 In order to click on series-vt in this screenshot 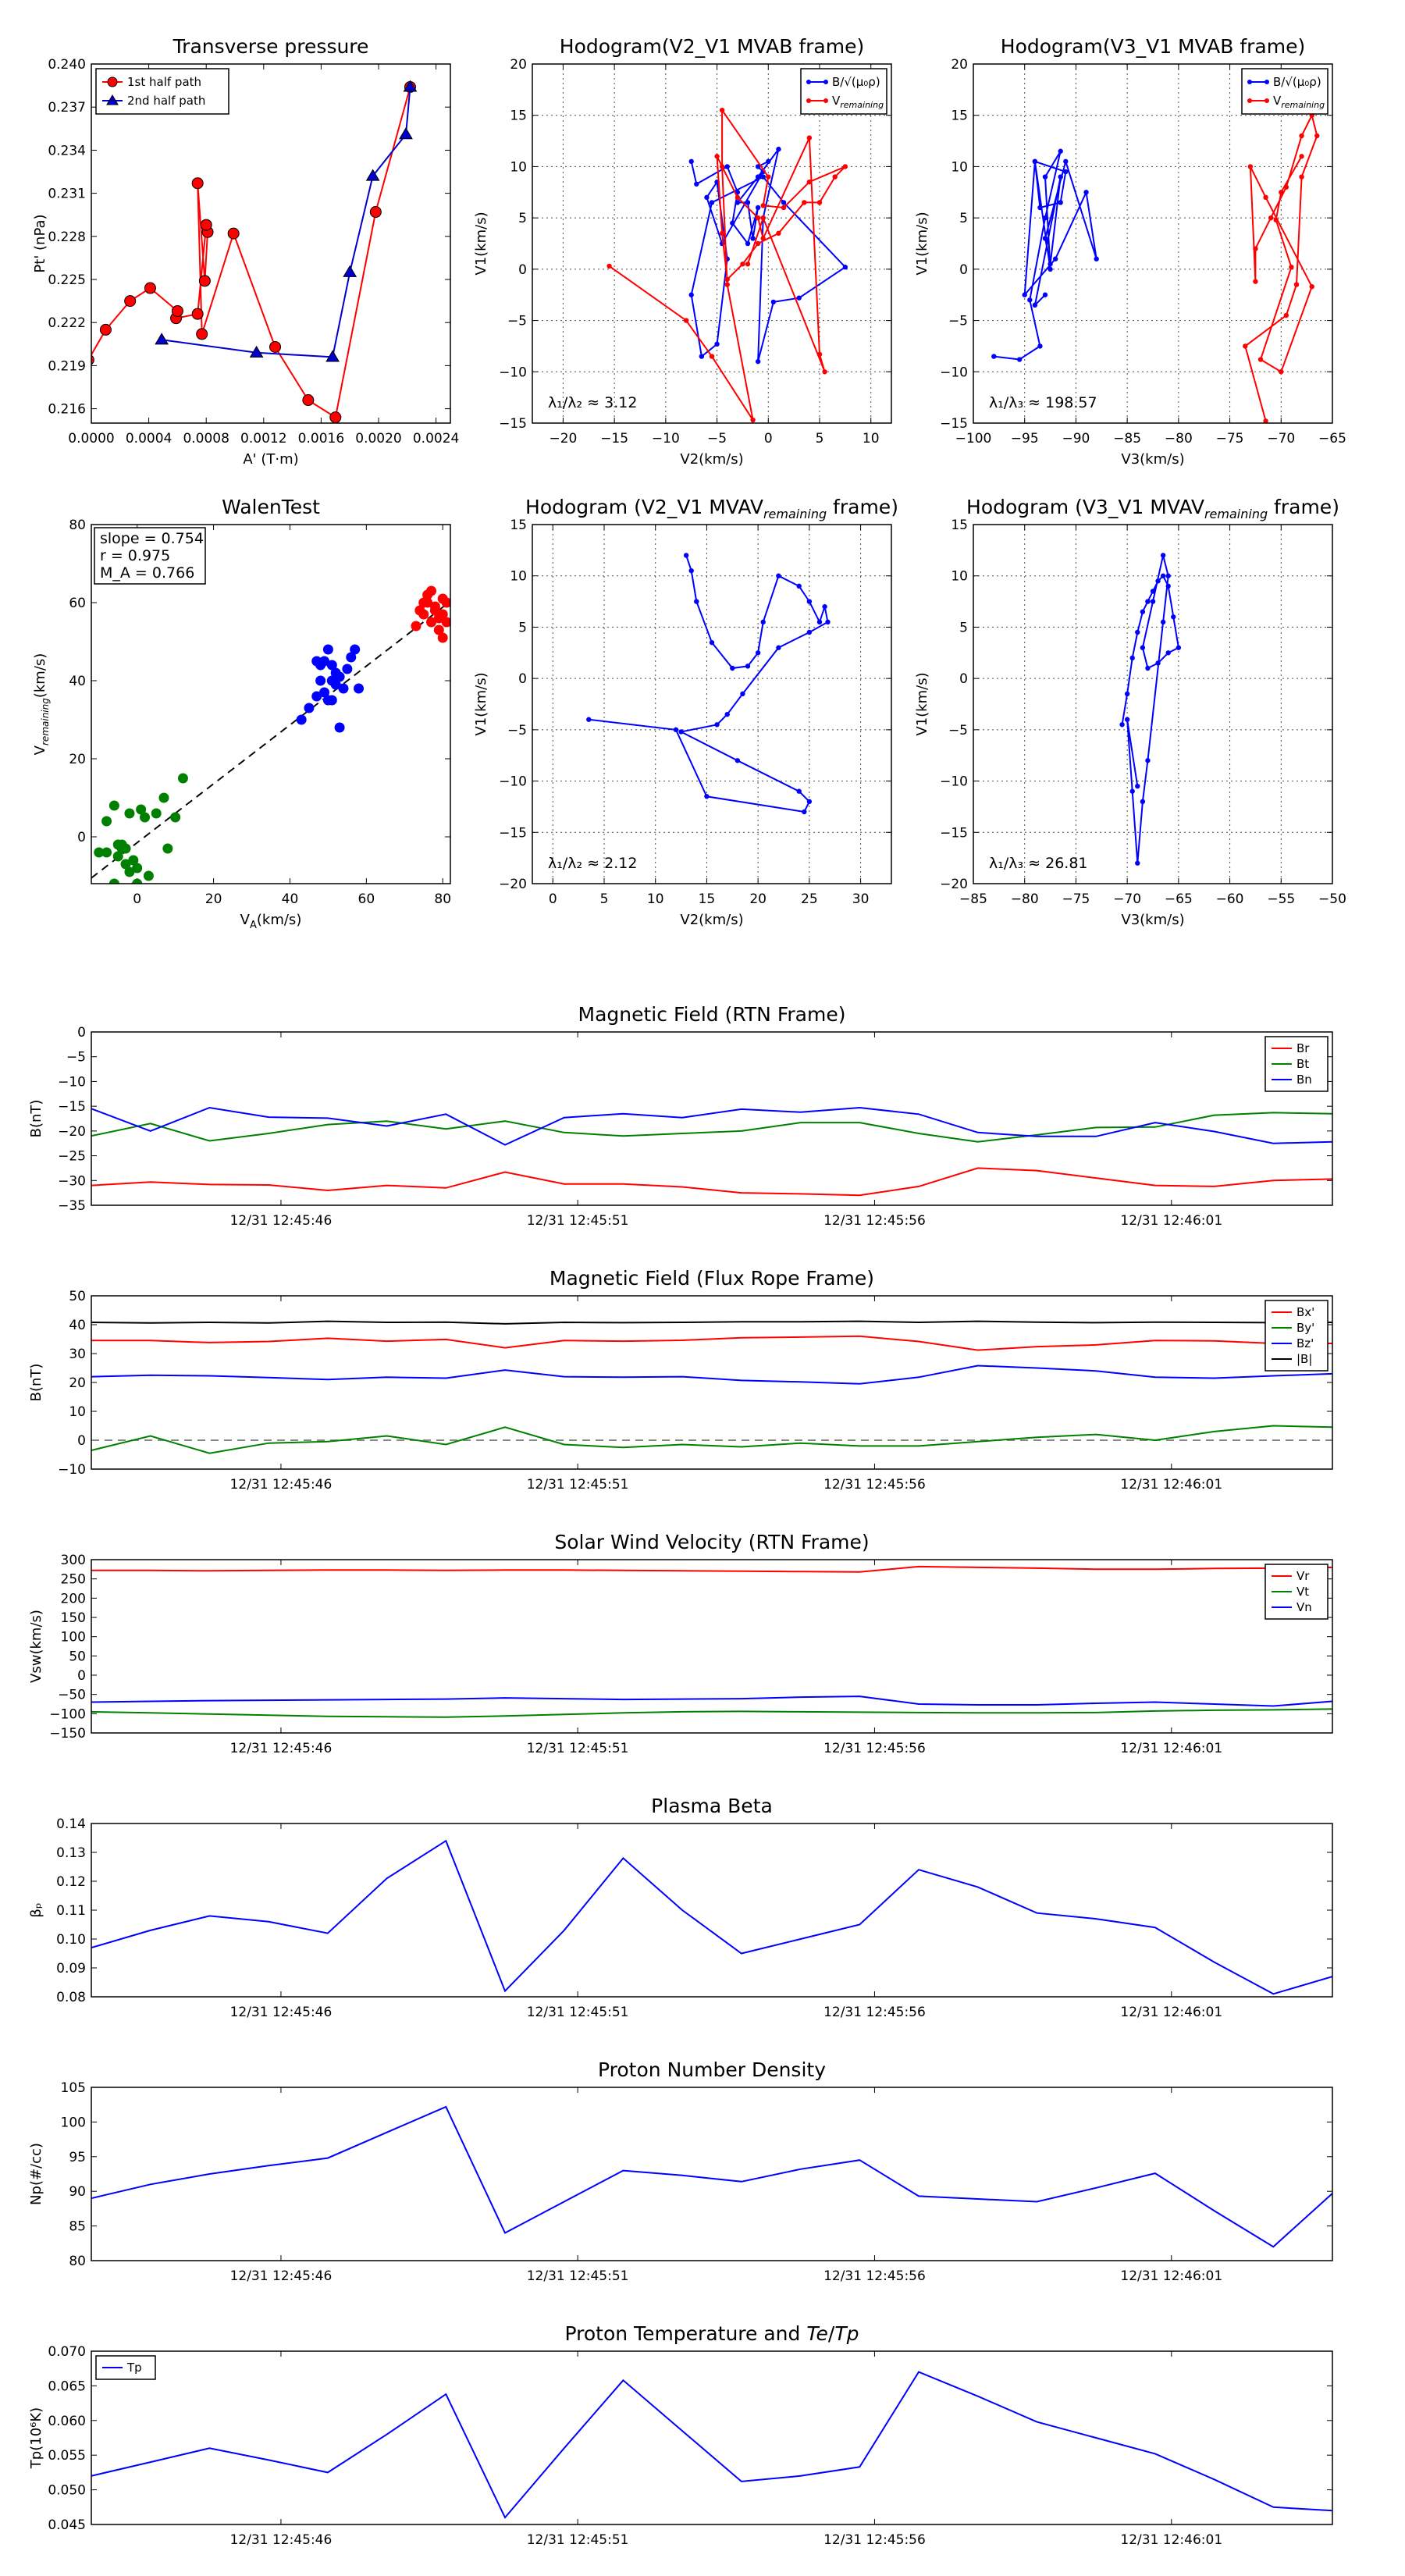, I will do `click(712, 1713)`.